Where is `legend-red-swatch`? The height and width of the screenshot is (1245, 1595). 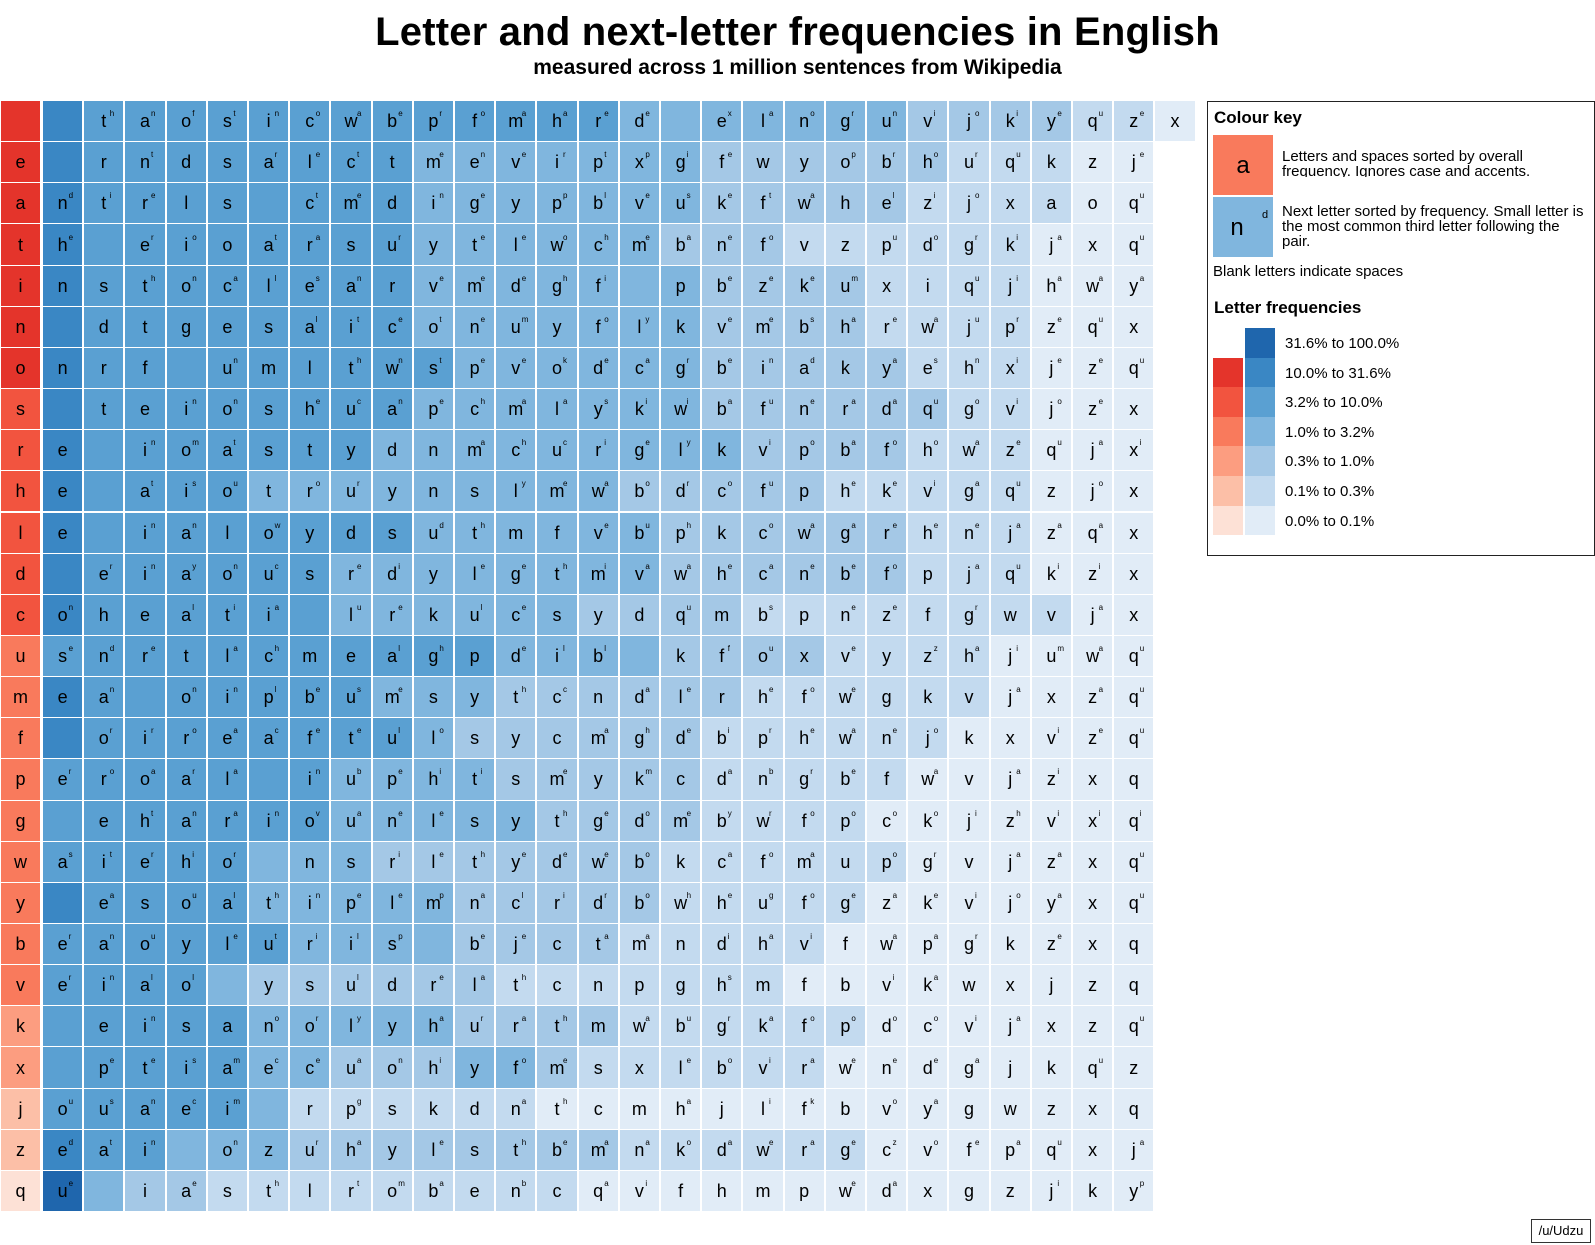
legend-red-swatch is located at coordinates (1228, 402).